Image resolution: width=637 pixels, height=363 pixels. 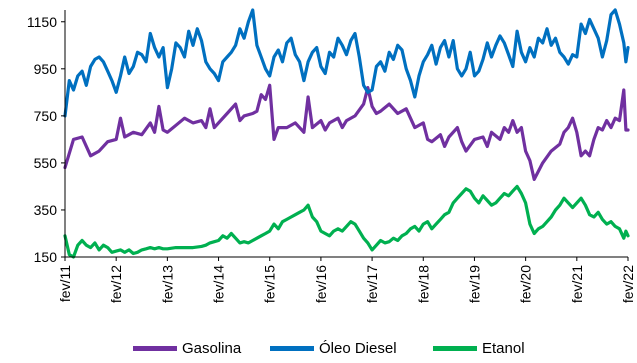 I want to click on x-tick-label: fev/13, so click(x=167, y=284).